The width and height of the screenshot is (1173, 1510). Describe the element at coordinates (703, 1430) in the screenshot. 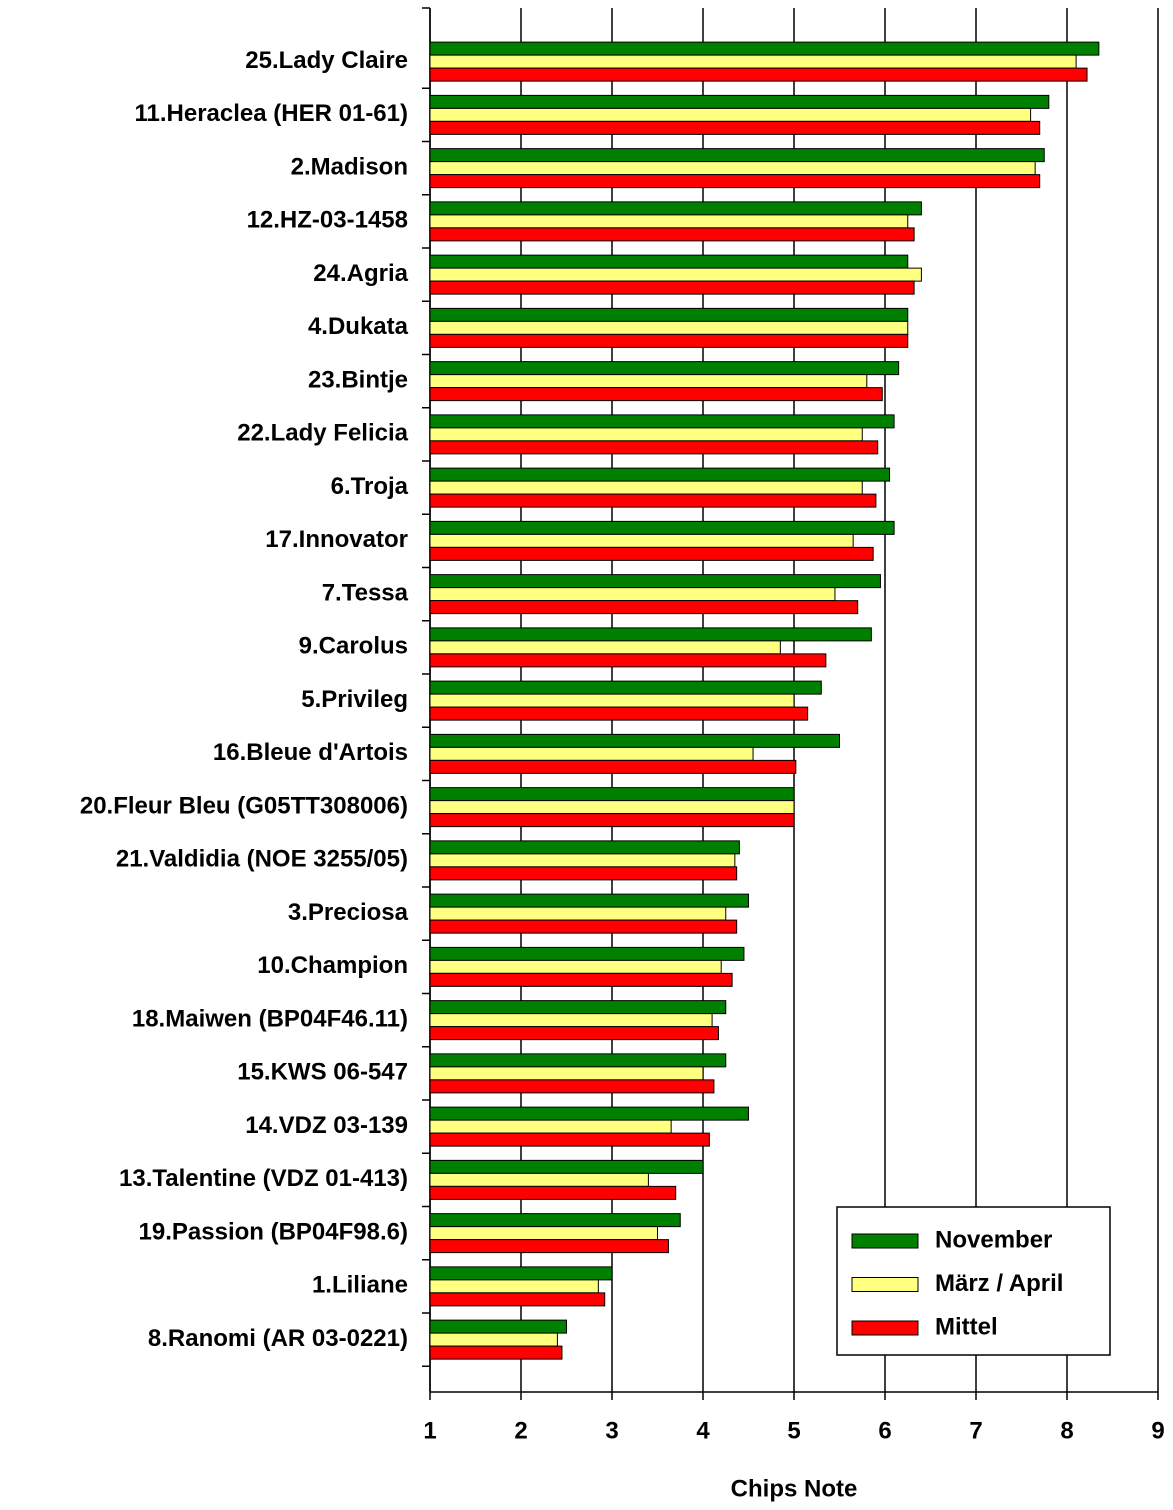

I see `x-tick-label: 4` at that location.